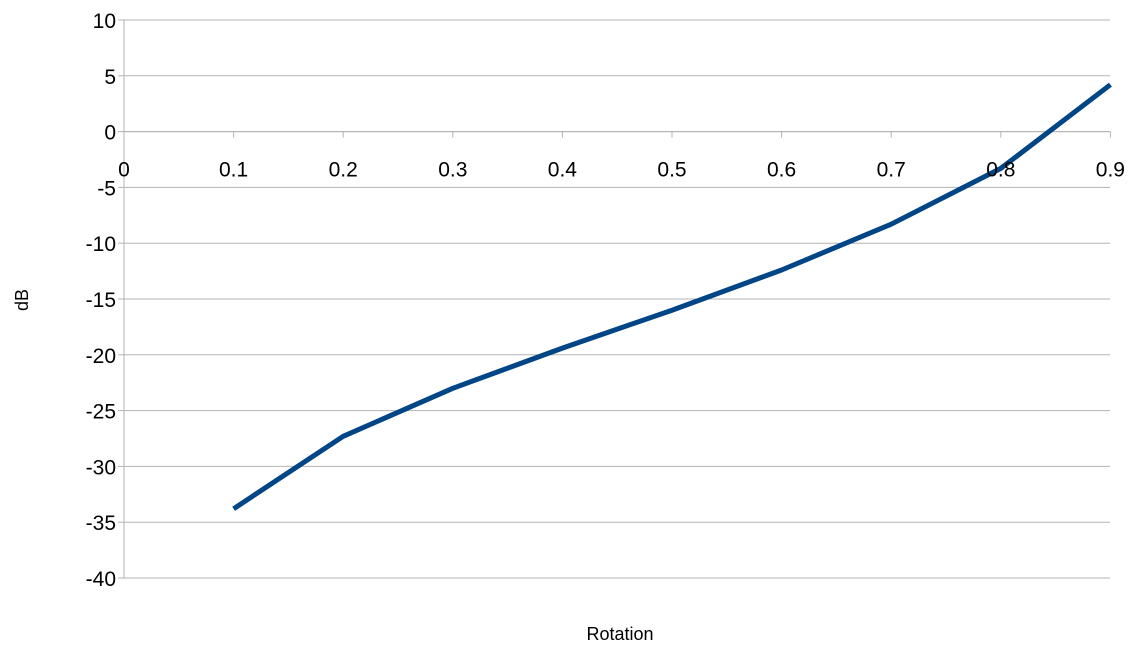 This screenshot has width=1136, height=650. I want to click on y-tick-label: -40, so click(101, 579).